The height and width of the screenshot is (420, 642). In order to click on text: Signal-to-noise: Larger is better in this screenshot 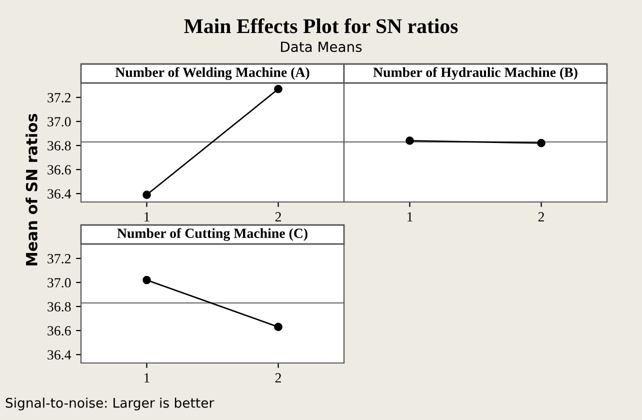, I will do `click(110, 404)`.